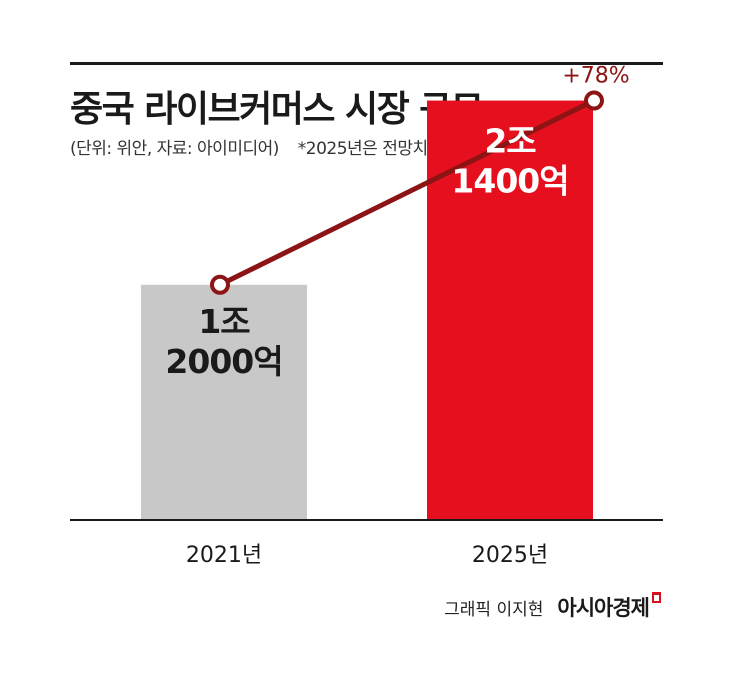  Describe the element at coordinates (407, 193) in the screenshot. I see `trend-line` at that location.